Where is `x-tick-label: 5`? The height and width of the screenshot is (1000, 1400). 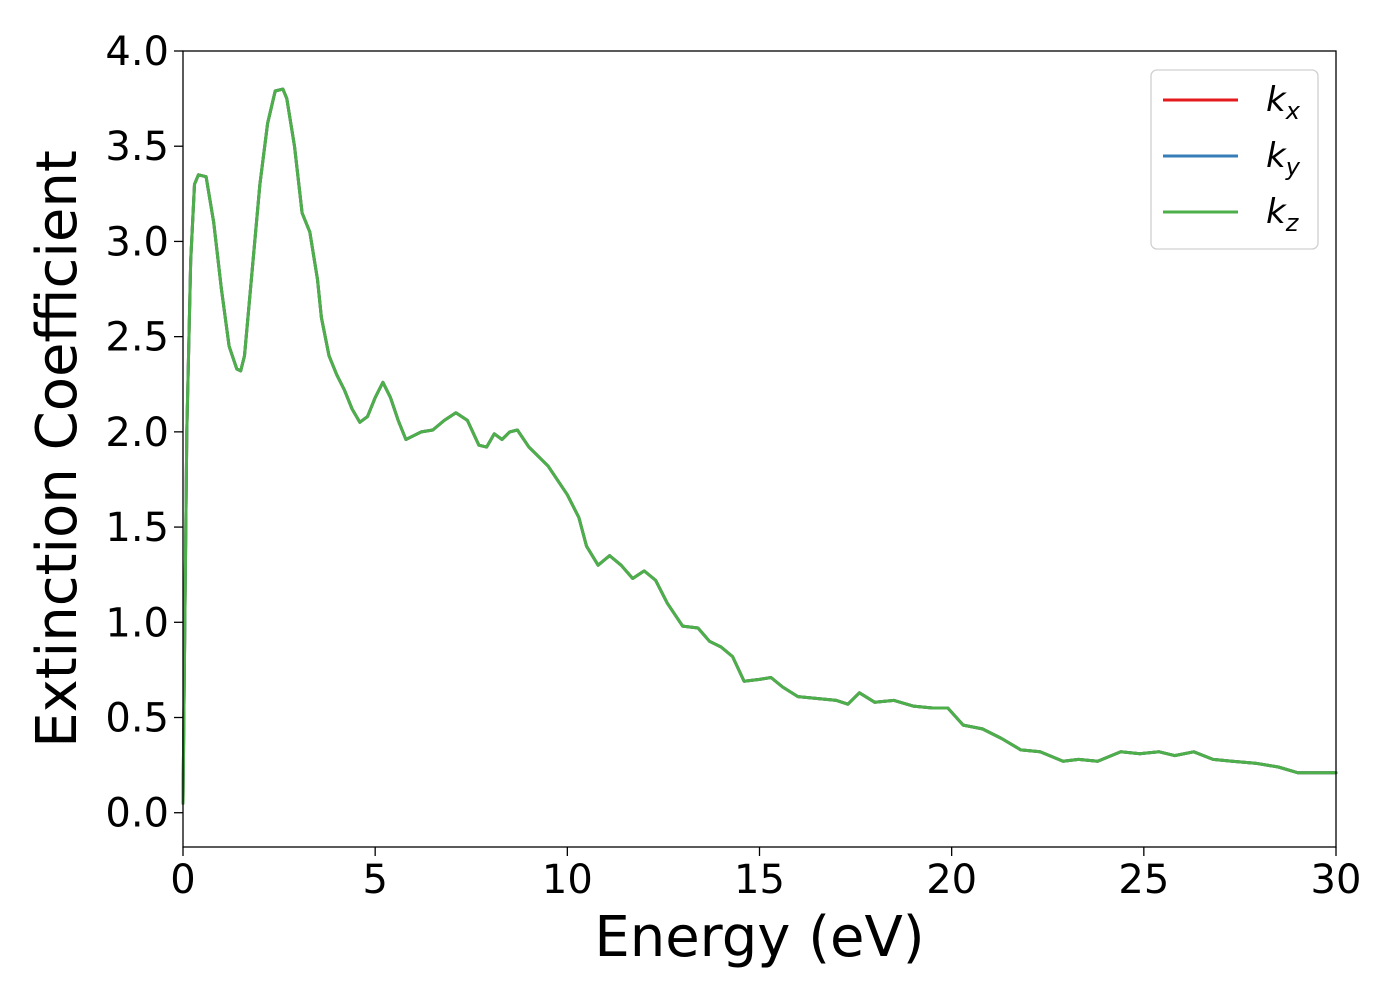 x-tick-label: 5 is located at coordinates (374, 880).